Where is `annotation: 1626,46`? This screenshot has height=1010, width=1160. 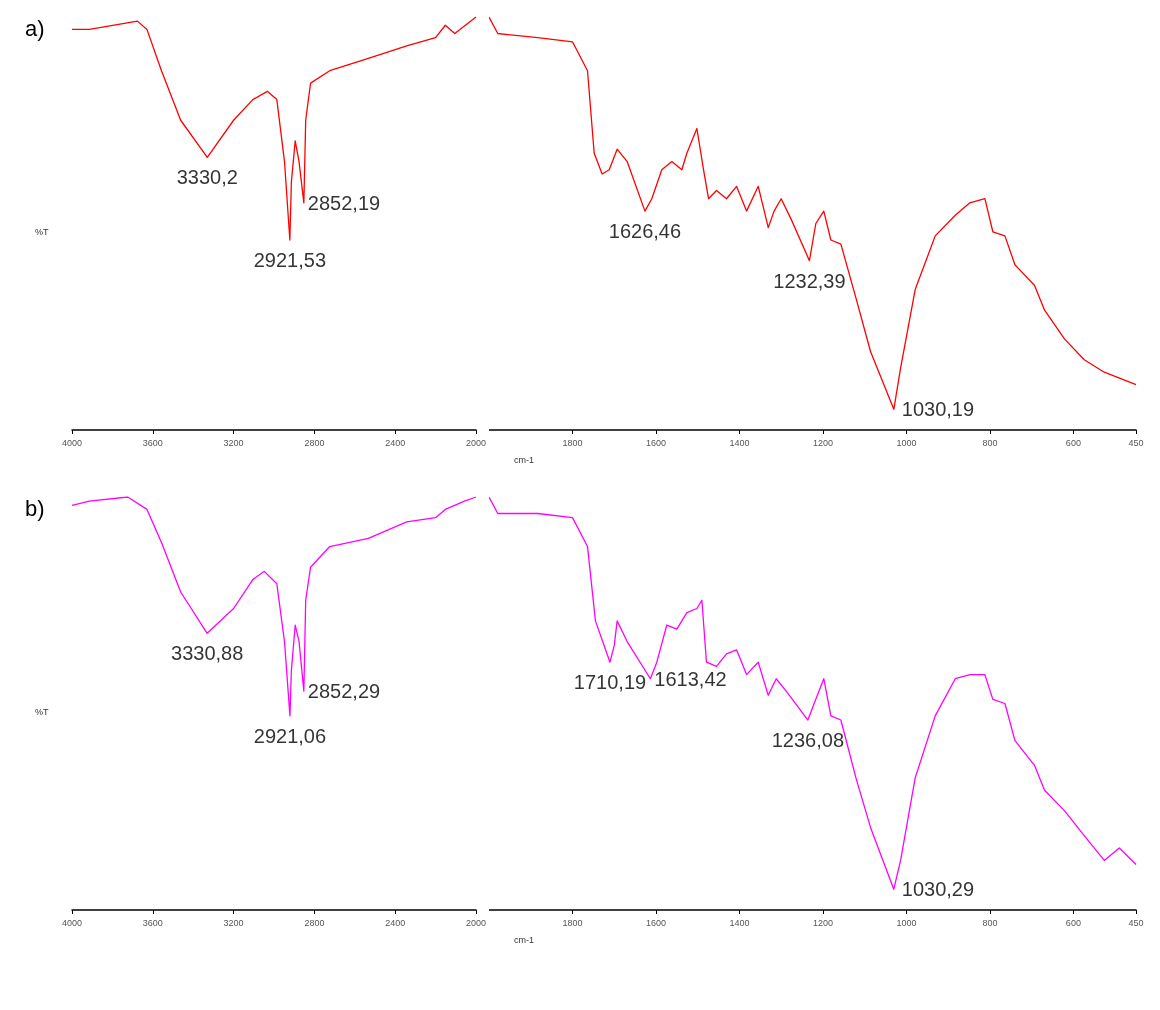 annotation: 1626,46 is located at coordinates (645, 231).